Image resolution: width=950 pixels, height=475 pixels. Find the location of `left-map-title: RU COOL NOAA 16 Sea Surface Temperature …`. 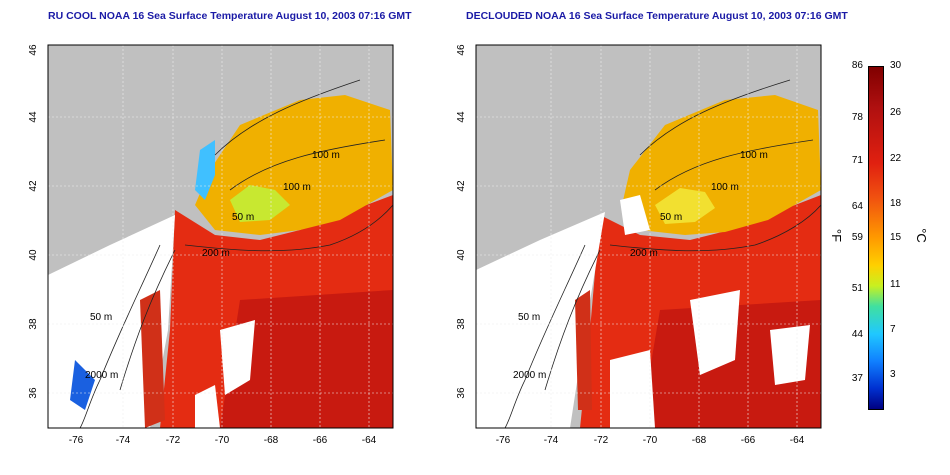

left-map-title: RU COOL NOAA 16 Sea Surface Temperature … is located at coordinates (230, 16).